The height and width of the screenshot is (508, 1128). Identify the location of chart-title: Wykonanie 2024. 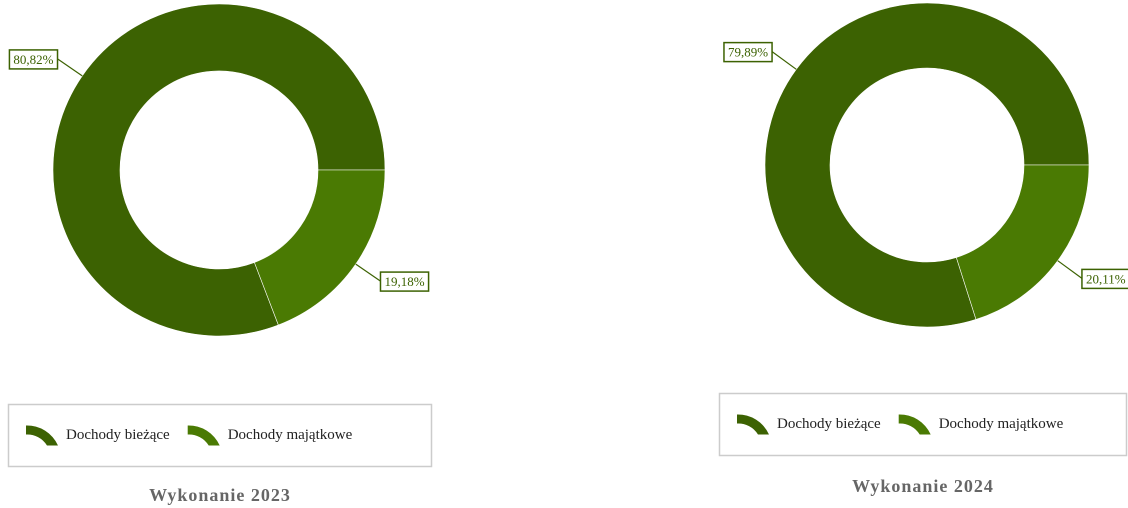
(923, 486).